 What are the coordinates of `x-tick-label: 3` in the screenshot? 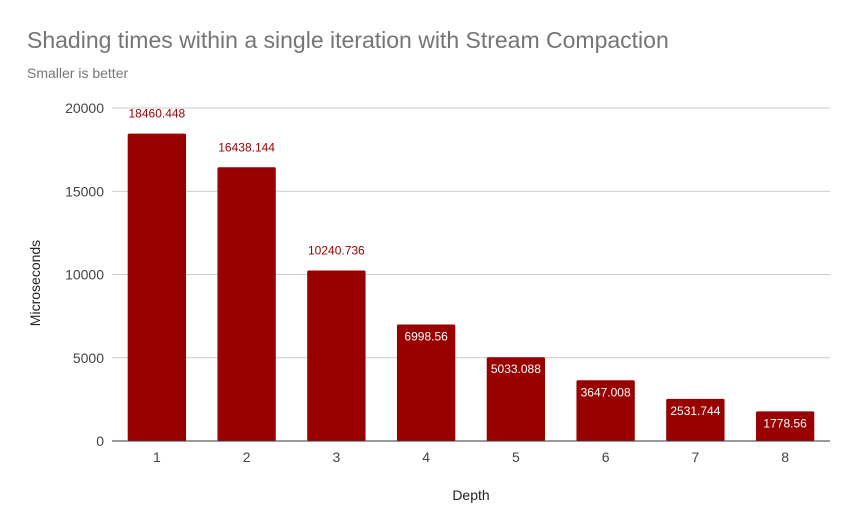 It's located at (336, 457).